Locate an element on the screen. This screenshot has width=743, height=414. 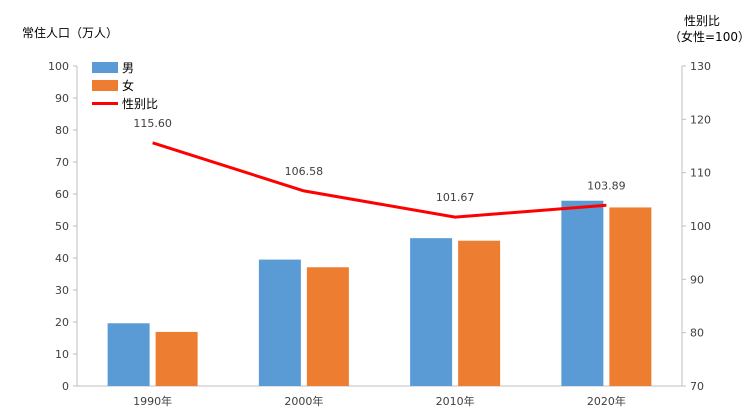
y-left-tick-label: 100 is located at coordinates (58, 66).